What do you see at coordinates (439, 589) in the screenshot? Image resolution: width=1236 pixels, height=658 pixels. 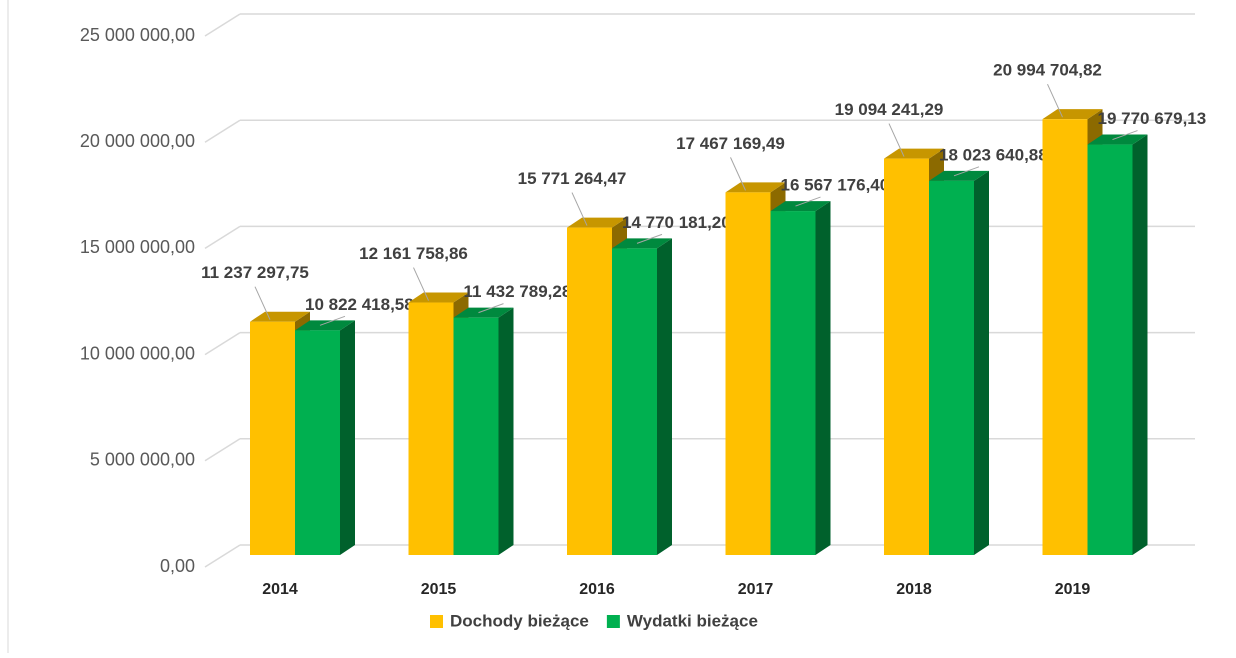 I see `x-tick-label: 2015` at bounding box center [439, 589].